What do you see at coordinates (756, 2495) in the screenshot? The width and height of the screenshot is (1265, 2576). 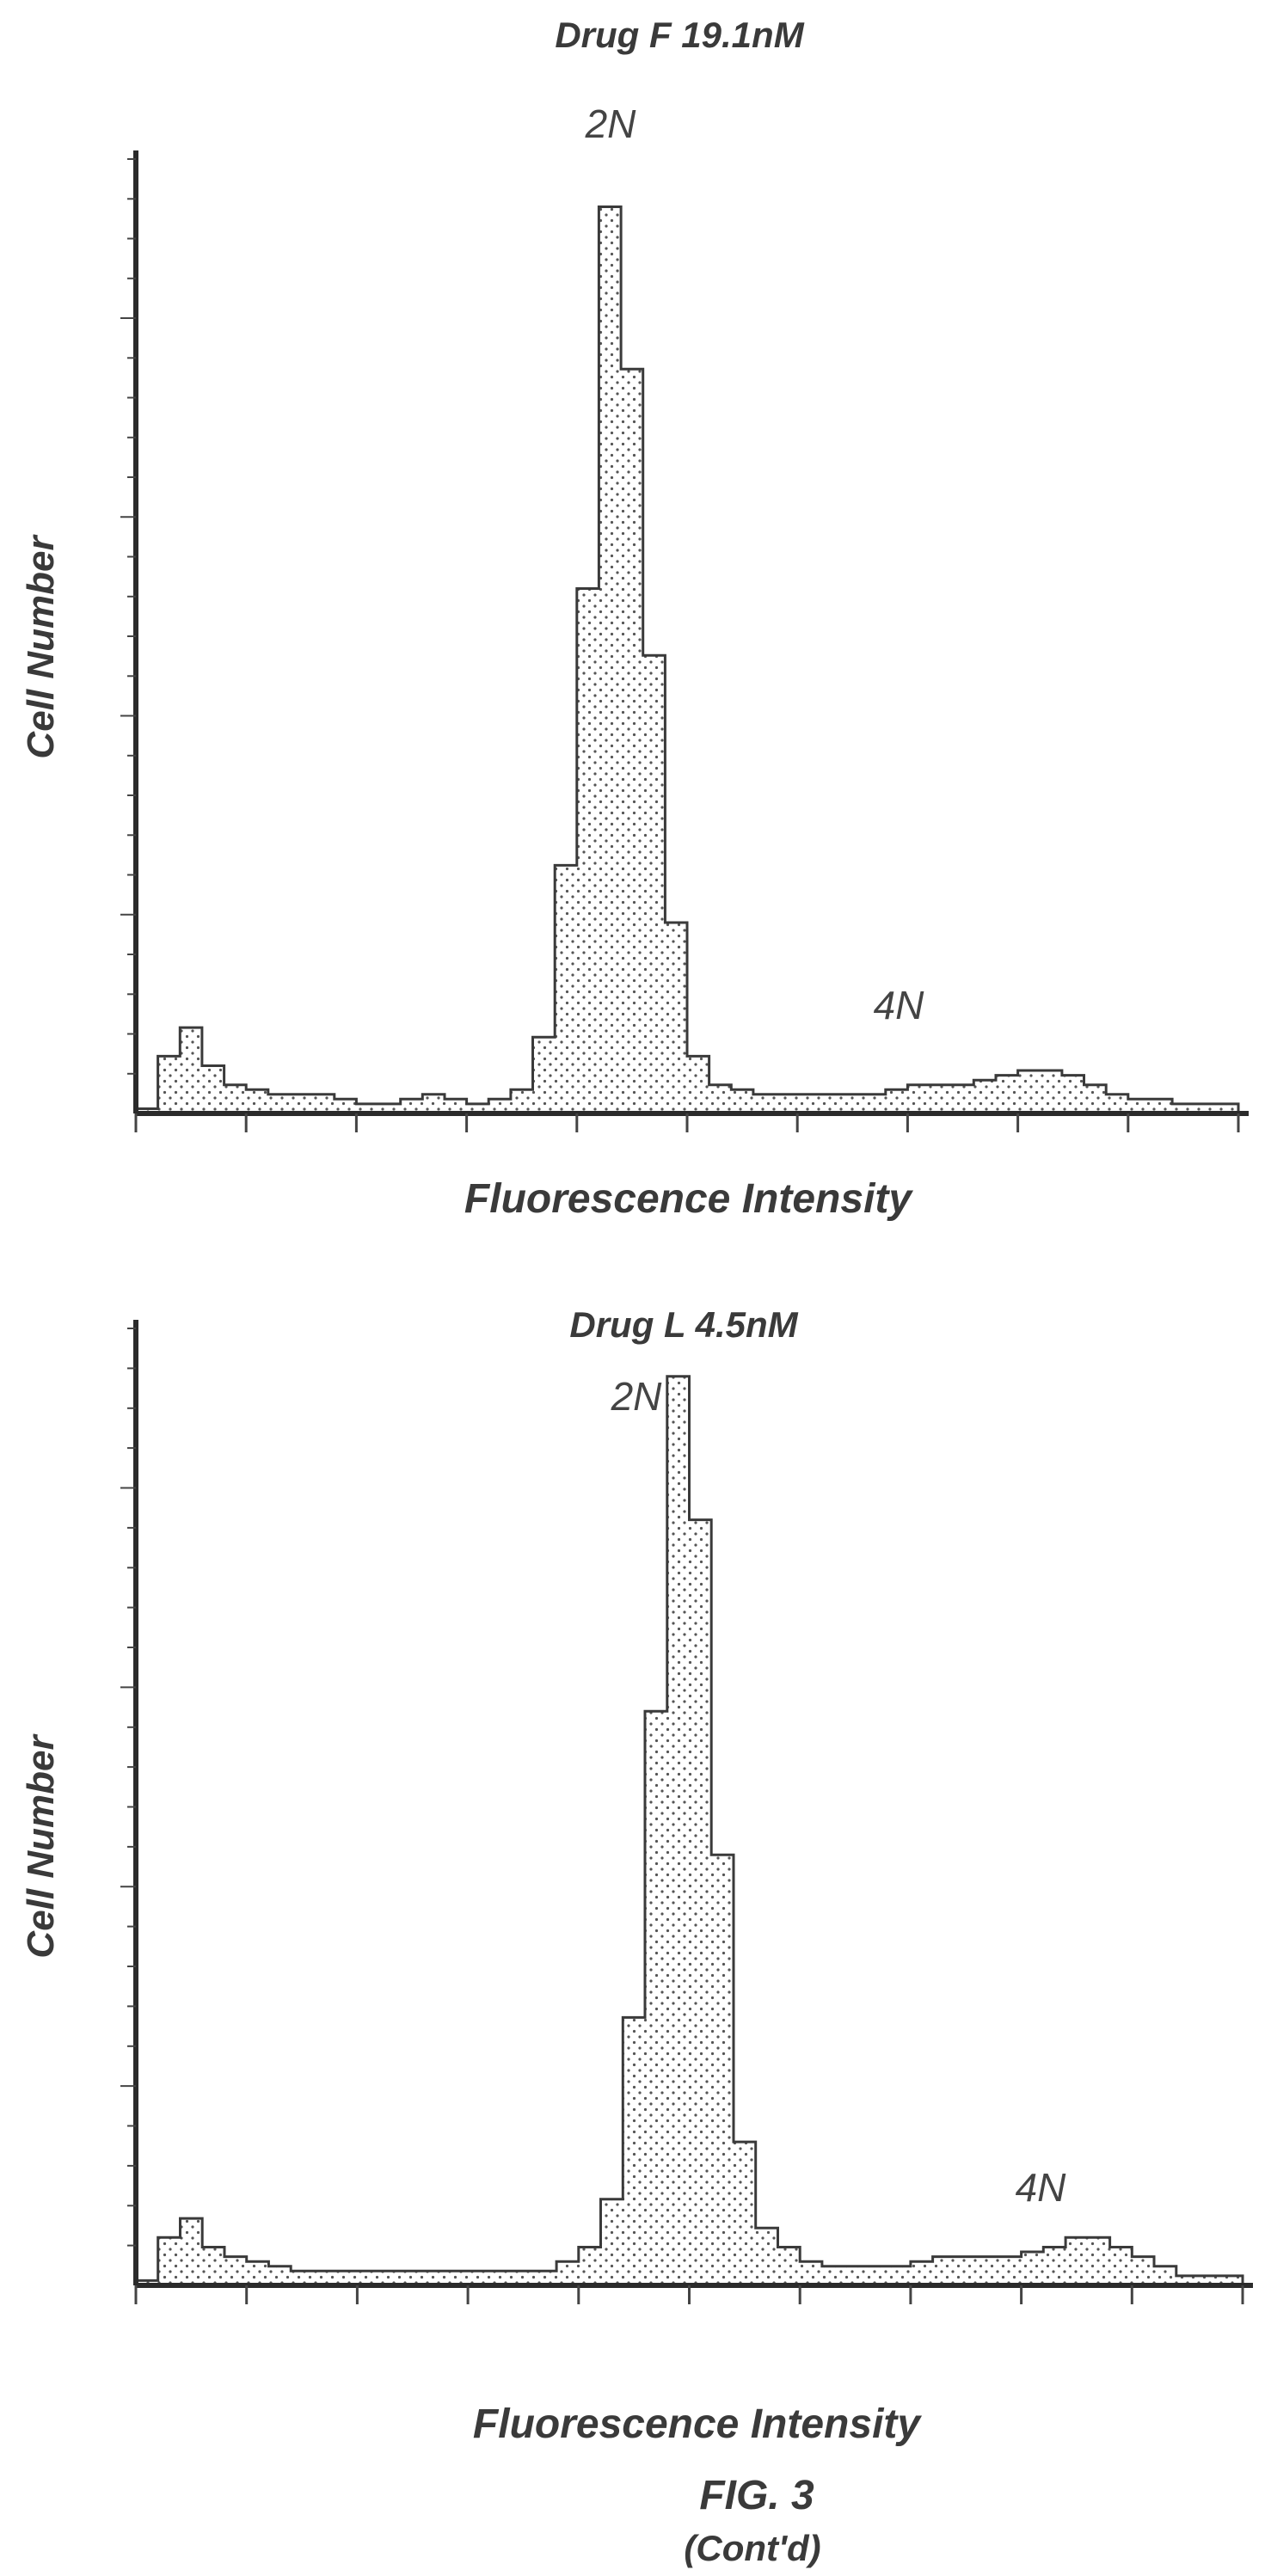 I see `figure-label: FIG. 3` at bounding box center [756, 2495].